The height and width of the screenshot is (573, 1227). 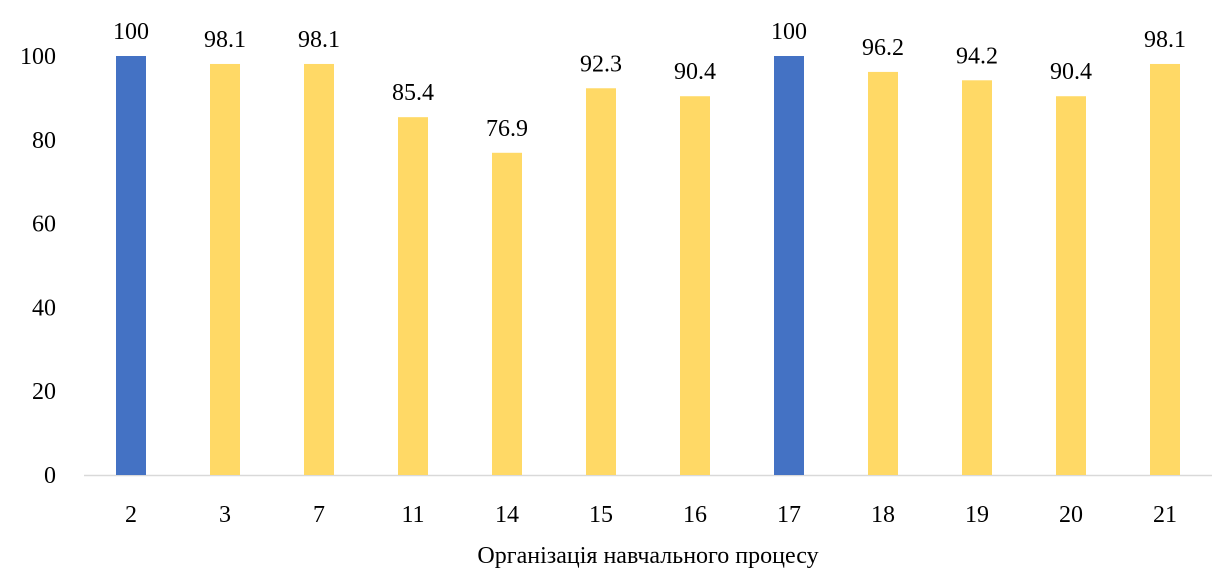 I want to click on x-tick-label-19: 19, so click(x=977, y=515).